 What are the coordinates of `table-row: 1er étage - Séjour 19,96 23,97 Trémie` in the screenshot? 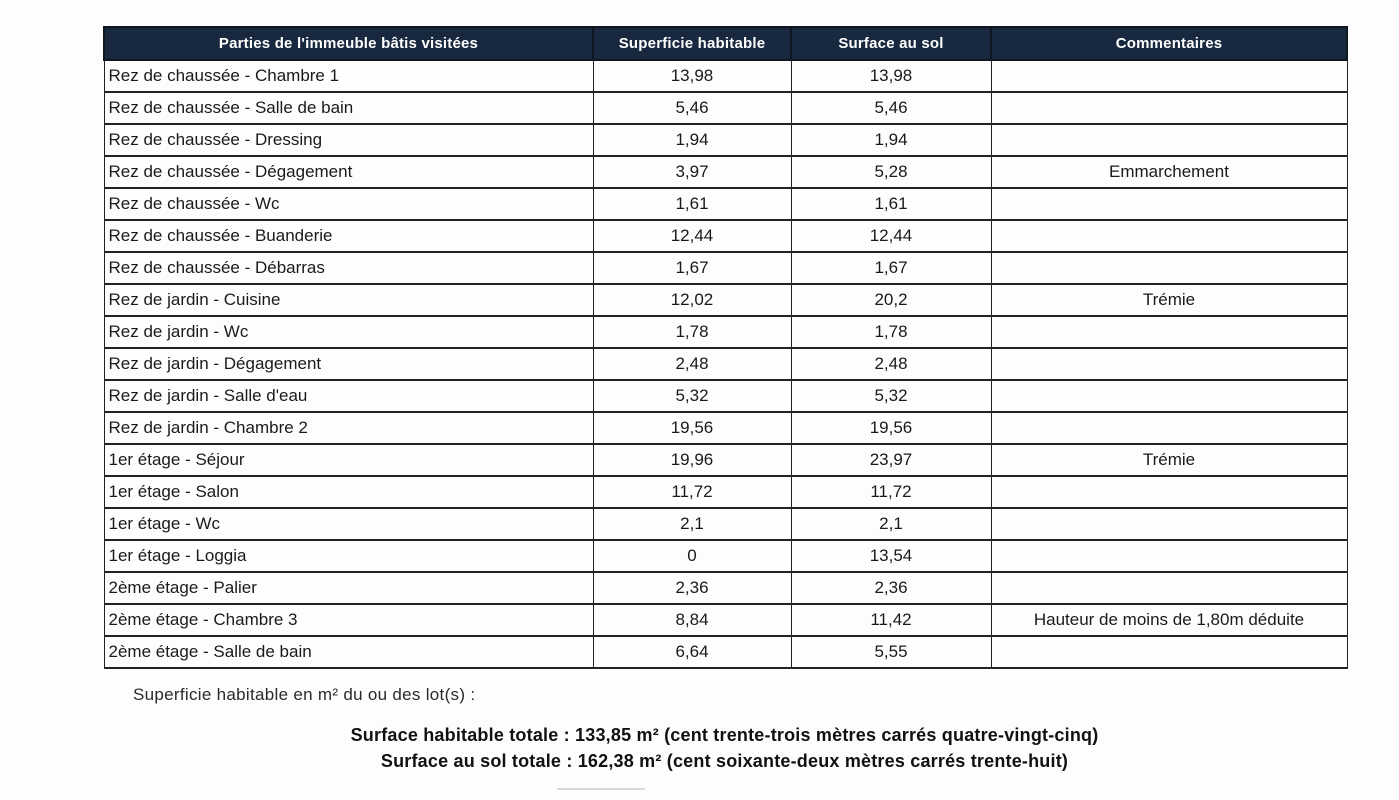 It's located at (725, 460).